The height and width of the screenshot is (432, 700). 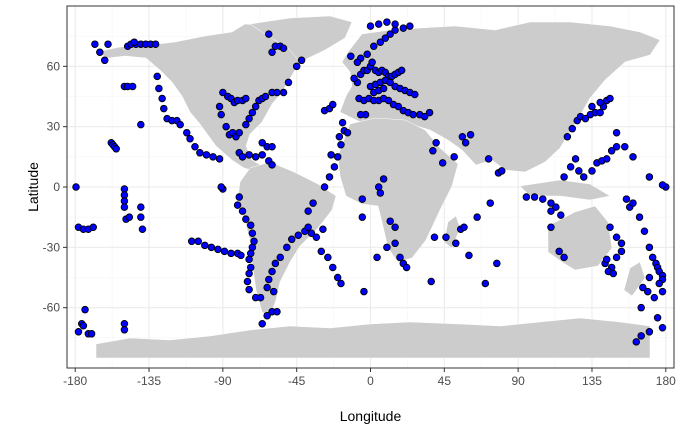 I want to click on y-tick-label: -60, so click(x=52, y=308).